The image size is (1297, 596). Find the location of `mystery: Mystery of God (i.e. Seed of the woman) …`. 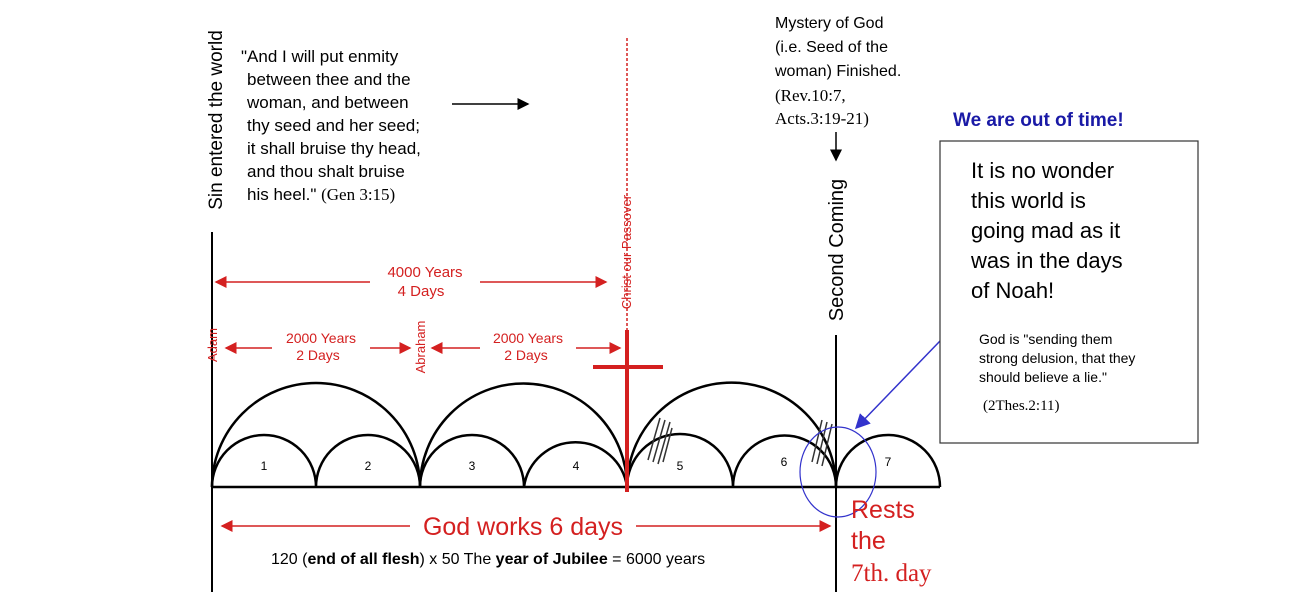

mystery: Mystery of God (i.e. Seed of the woman) … is located at coordinates (837, 71).